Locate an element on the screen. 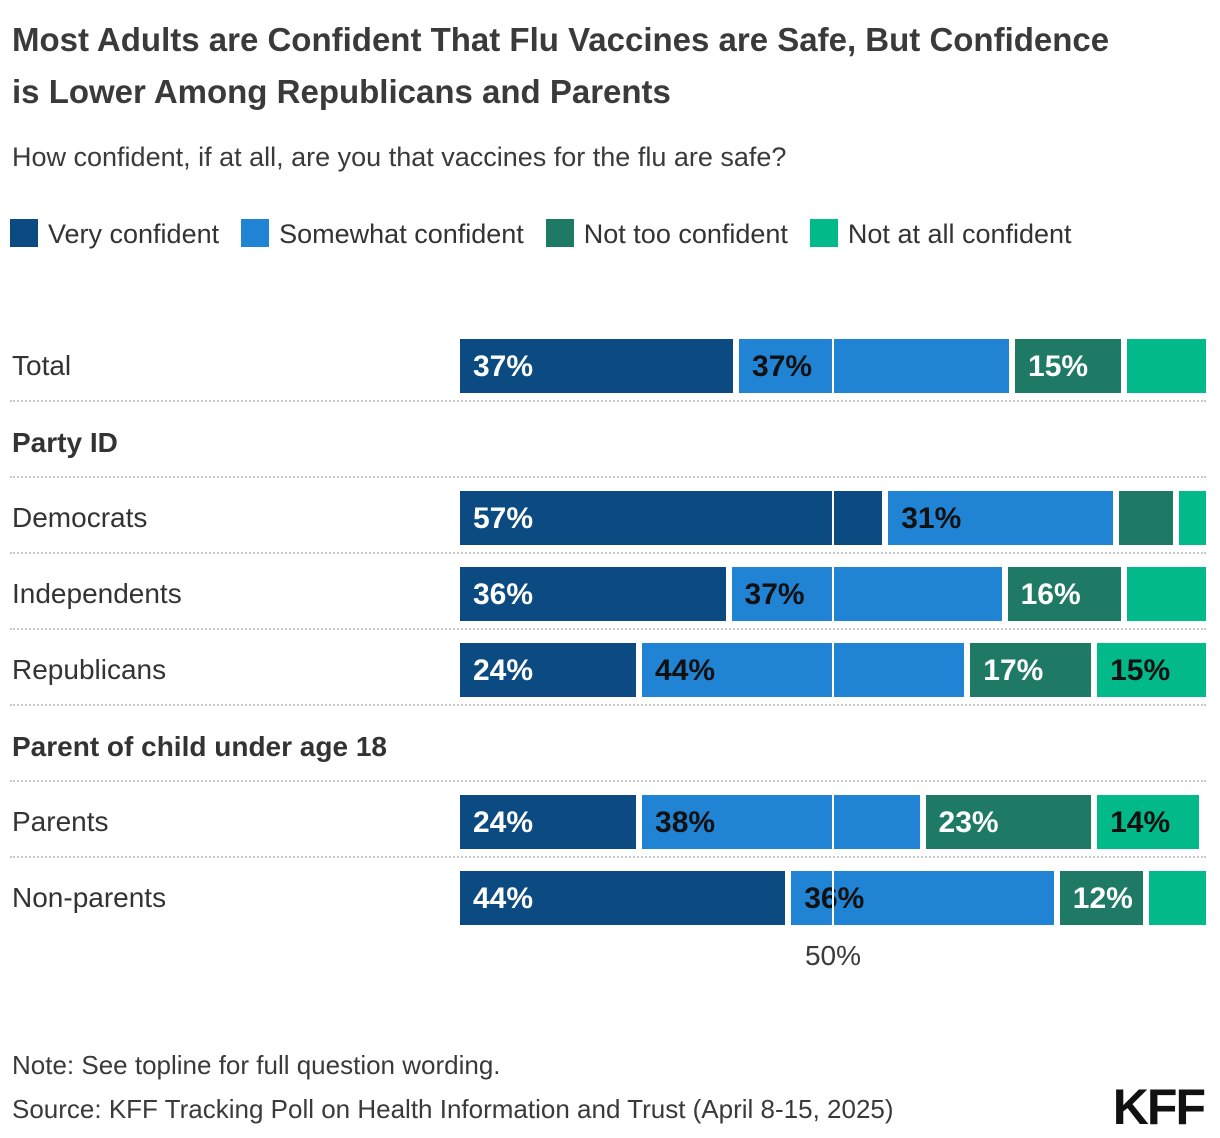  bar-row: Republicans 24% 44% 17% 15% is located at coordinates (603, 681).